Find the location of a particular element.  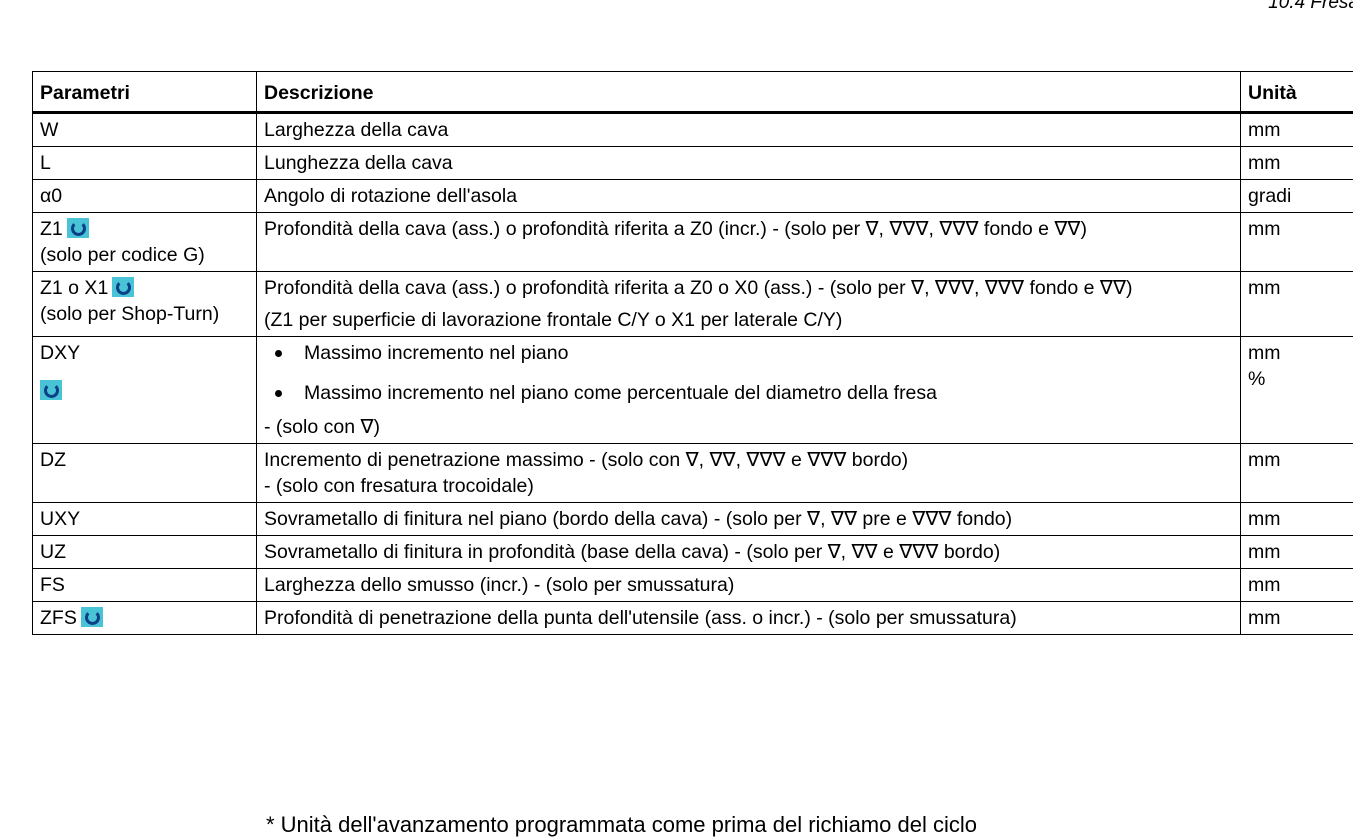

table-row: α0 Angolo di rotazione dell'asola gradi is located at coordinates (693, 196).